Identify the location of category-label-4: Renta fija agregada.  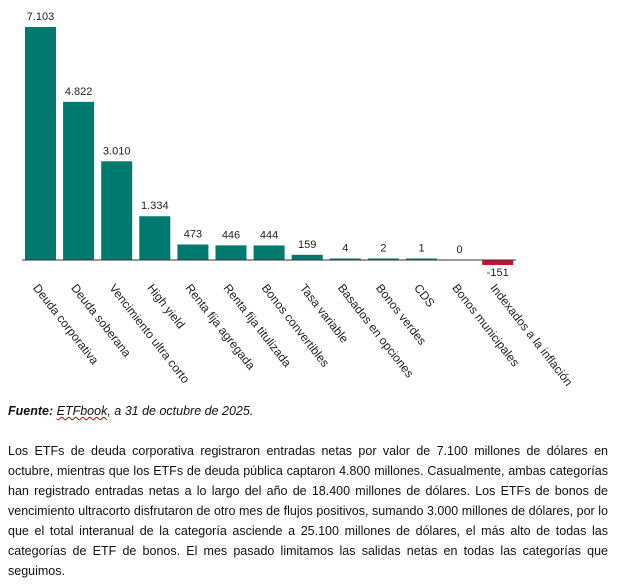
(221, 326).